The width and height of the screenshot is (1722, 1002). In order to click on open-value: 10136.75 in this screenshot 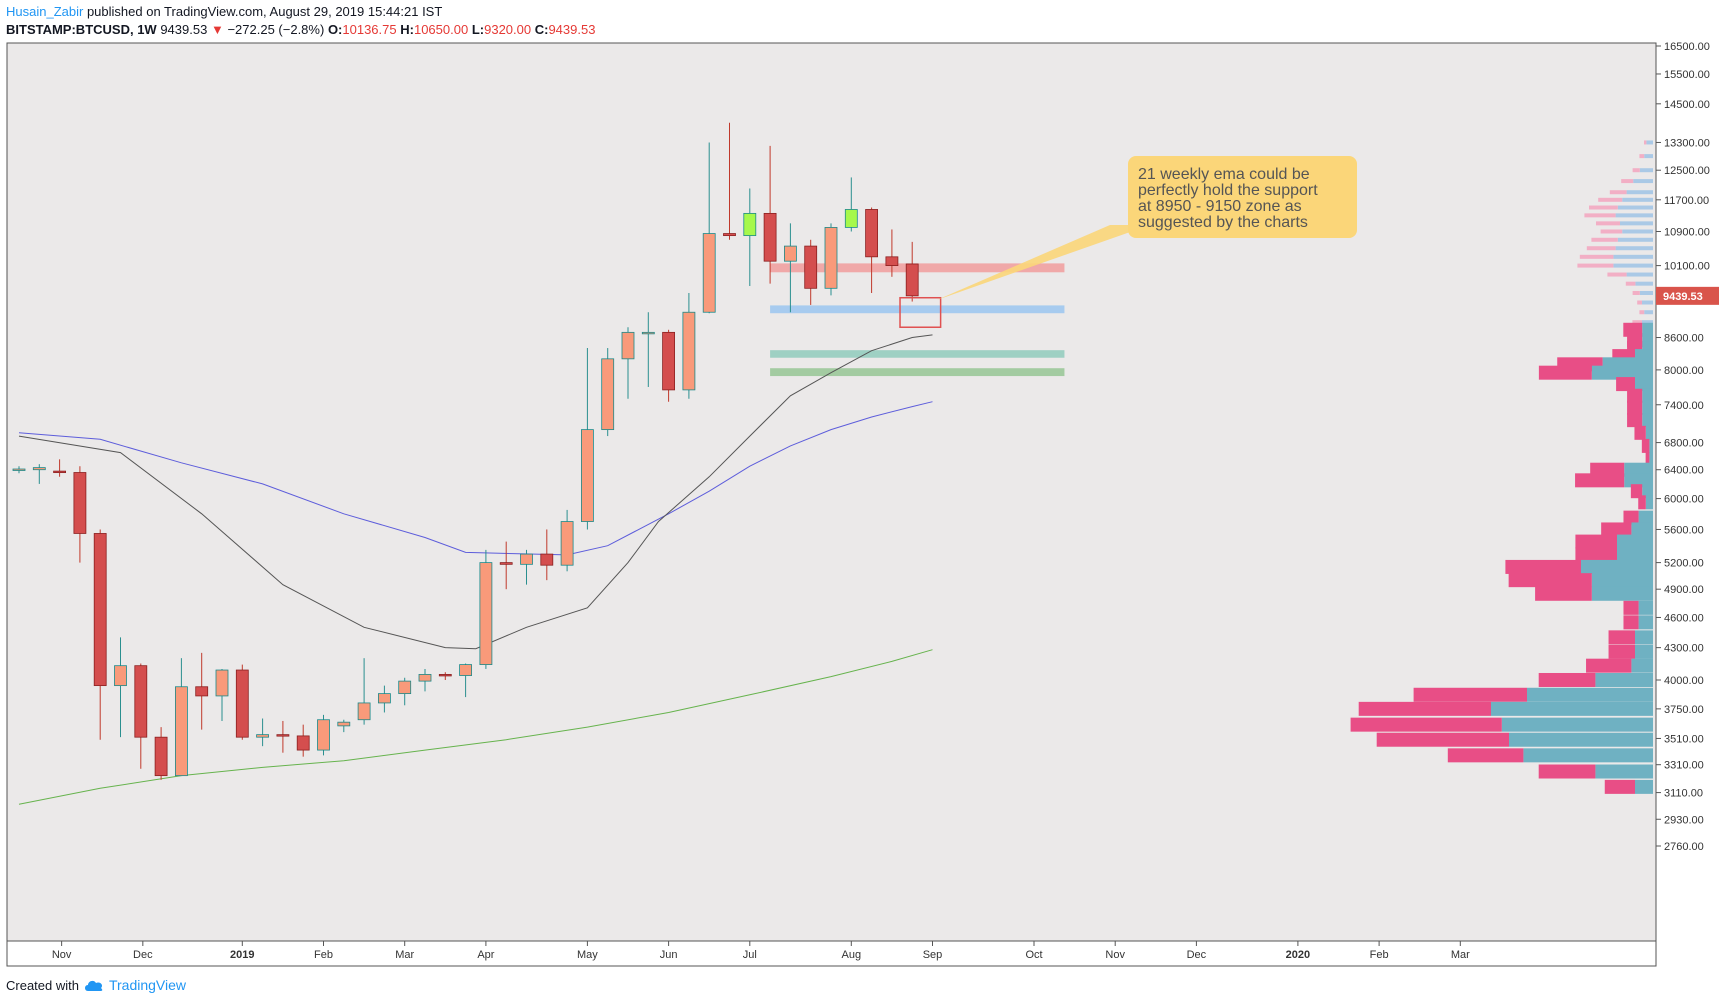, I will do `click(369, 29)`.